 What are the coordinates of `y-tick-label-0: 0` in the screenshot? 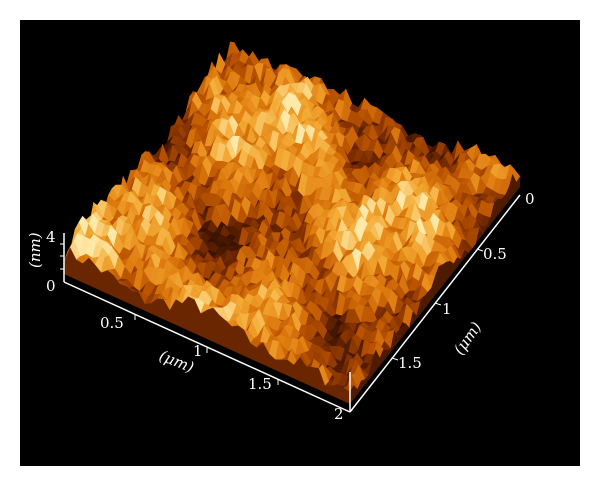 It's located at (530, 199).